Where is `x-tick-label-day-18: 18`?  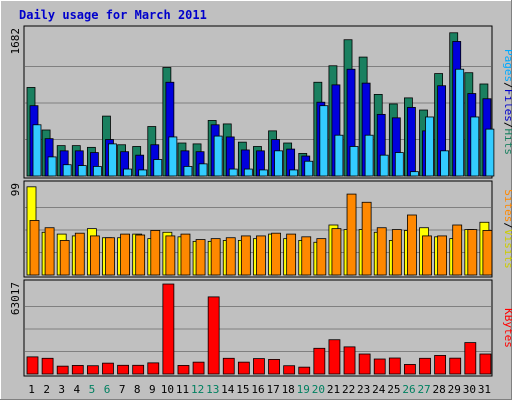
x-tick-label-day-18: 18 is located at coordinates (288, 389).